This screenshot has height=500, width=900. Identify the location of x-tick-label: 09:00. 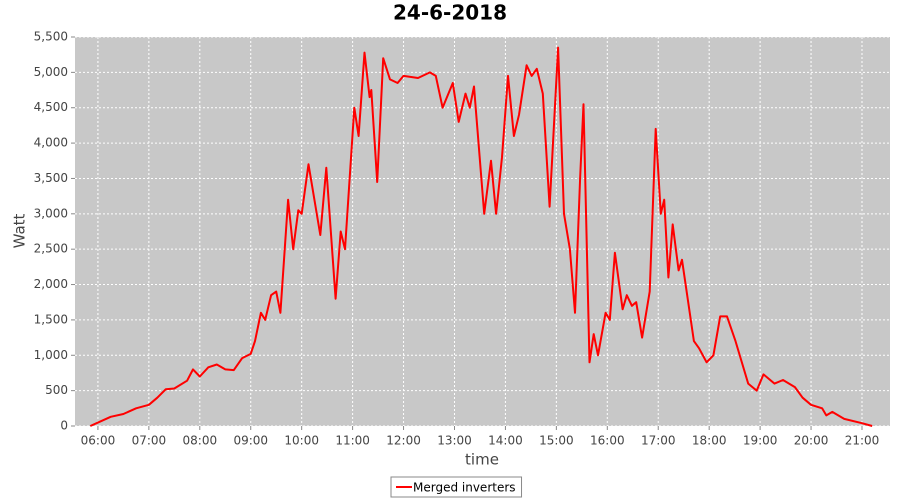
(250, 441).